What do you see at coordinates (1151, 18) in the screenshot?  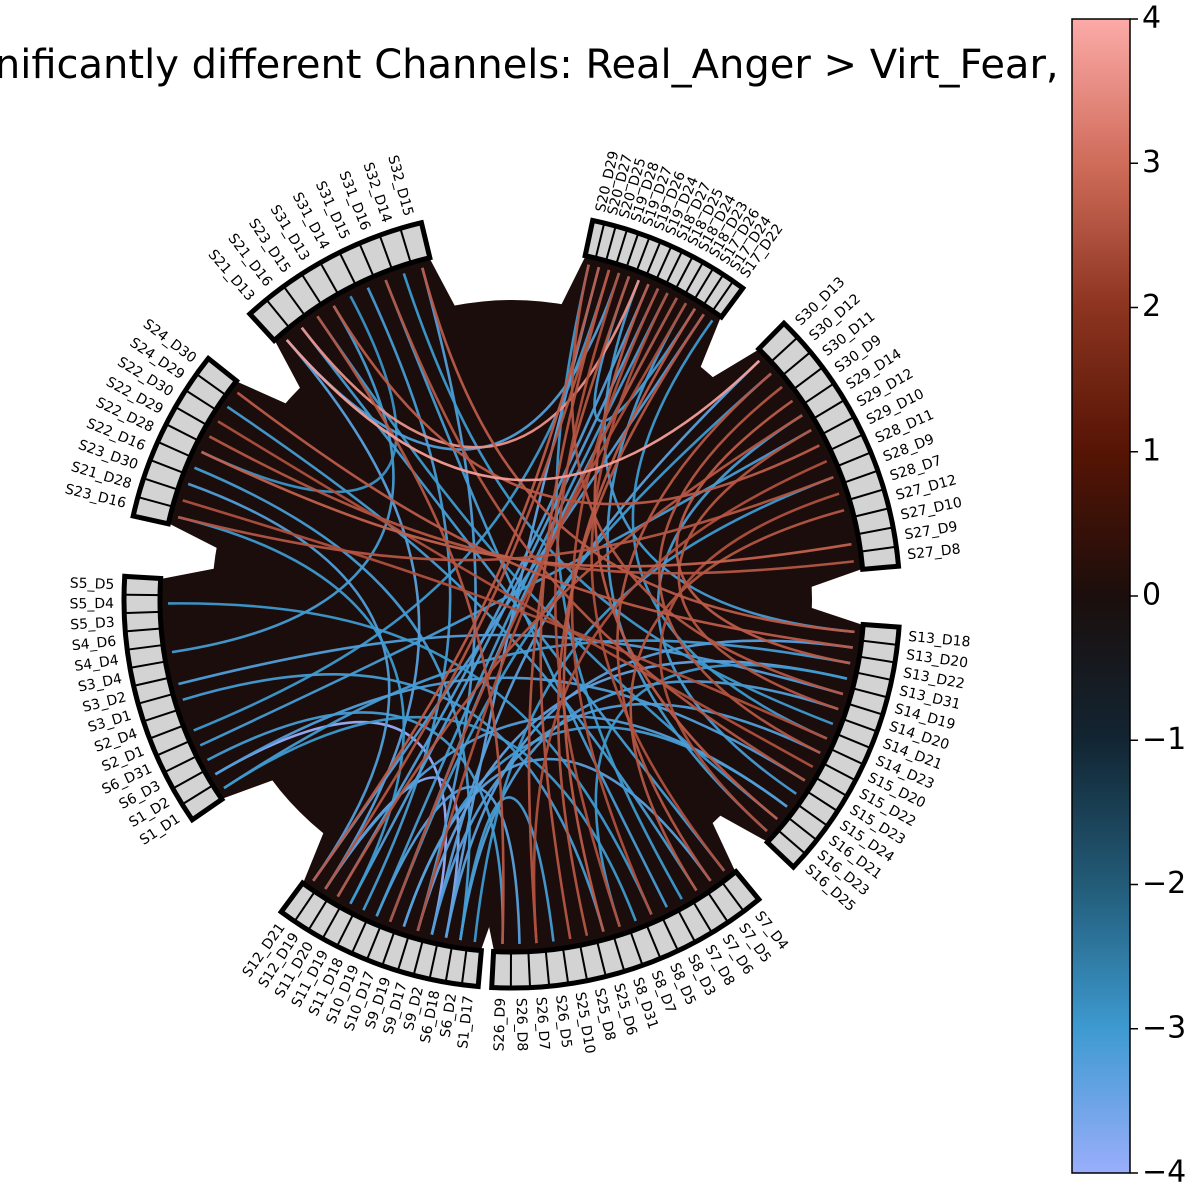 I see `colorbar-tick-label: 4` at bounding box center [1151, 18].